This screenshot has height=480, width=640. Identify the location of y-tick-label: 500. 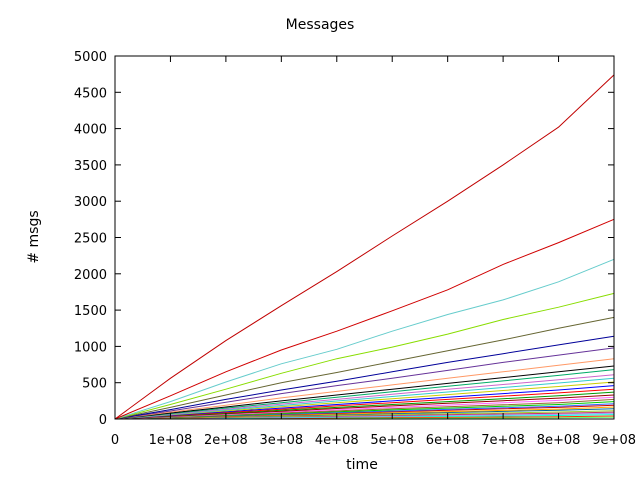
(94, 384).